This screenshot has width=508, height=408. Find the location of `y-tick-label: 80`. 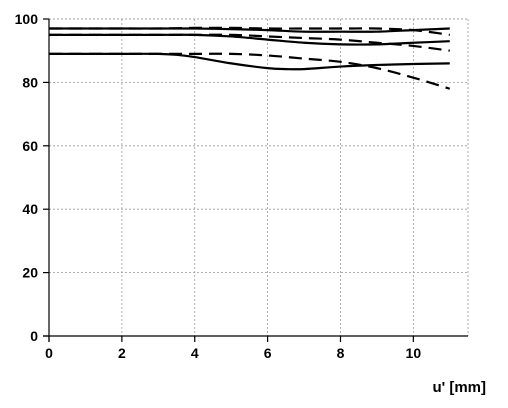

y-tick-label: 80 is located at coordinates (30, 82).